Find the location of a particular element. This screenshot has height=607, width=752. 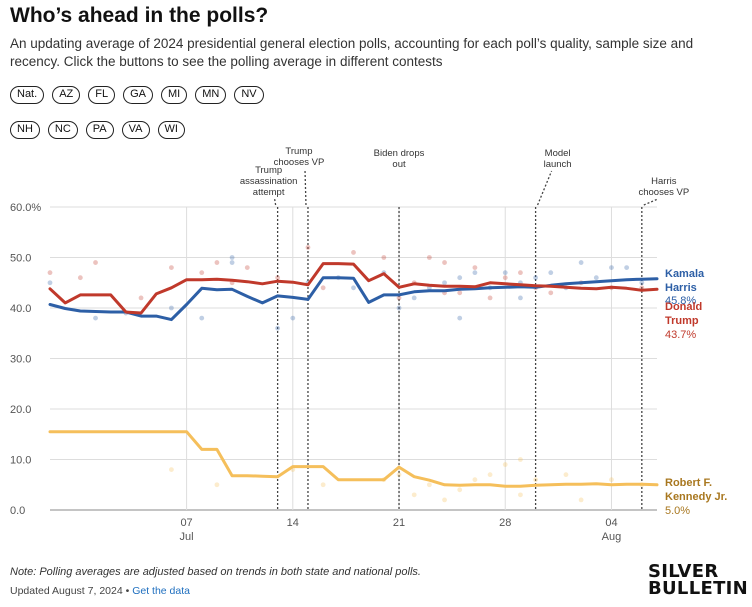

contest-buttons-row-2: NH NC PA VA WI is located at coordinates (97, 130).